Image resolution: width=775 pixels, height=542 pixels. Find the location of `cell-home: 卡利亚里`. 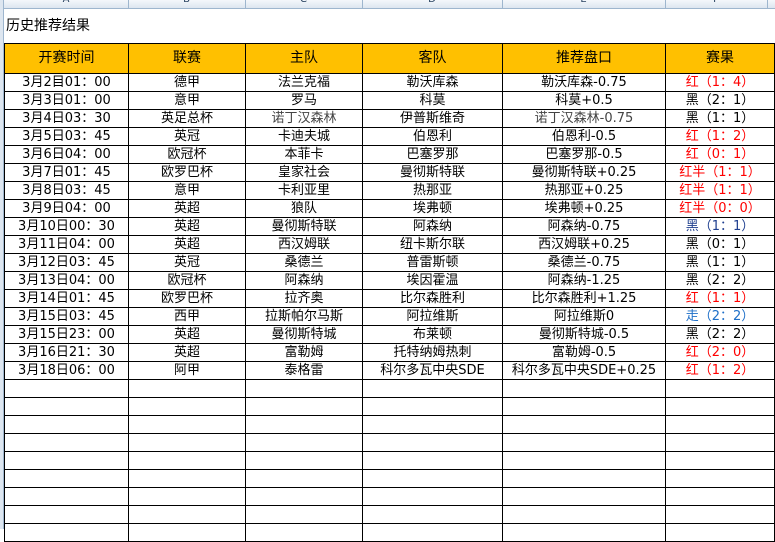

cell-home: 卡利亚里 is located at coordinates (304, 190).